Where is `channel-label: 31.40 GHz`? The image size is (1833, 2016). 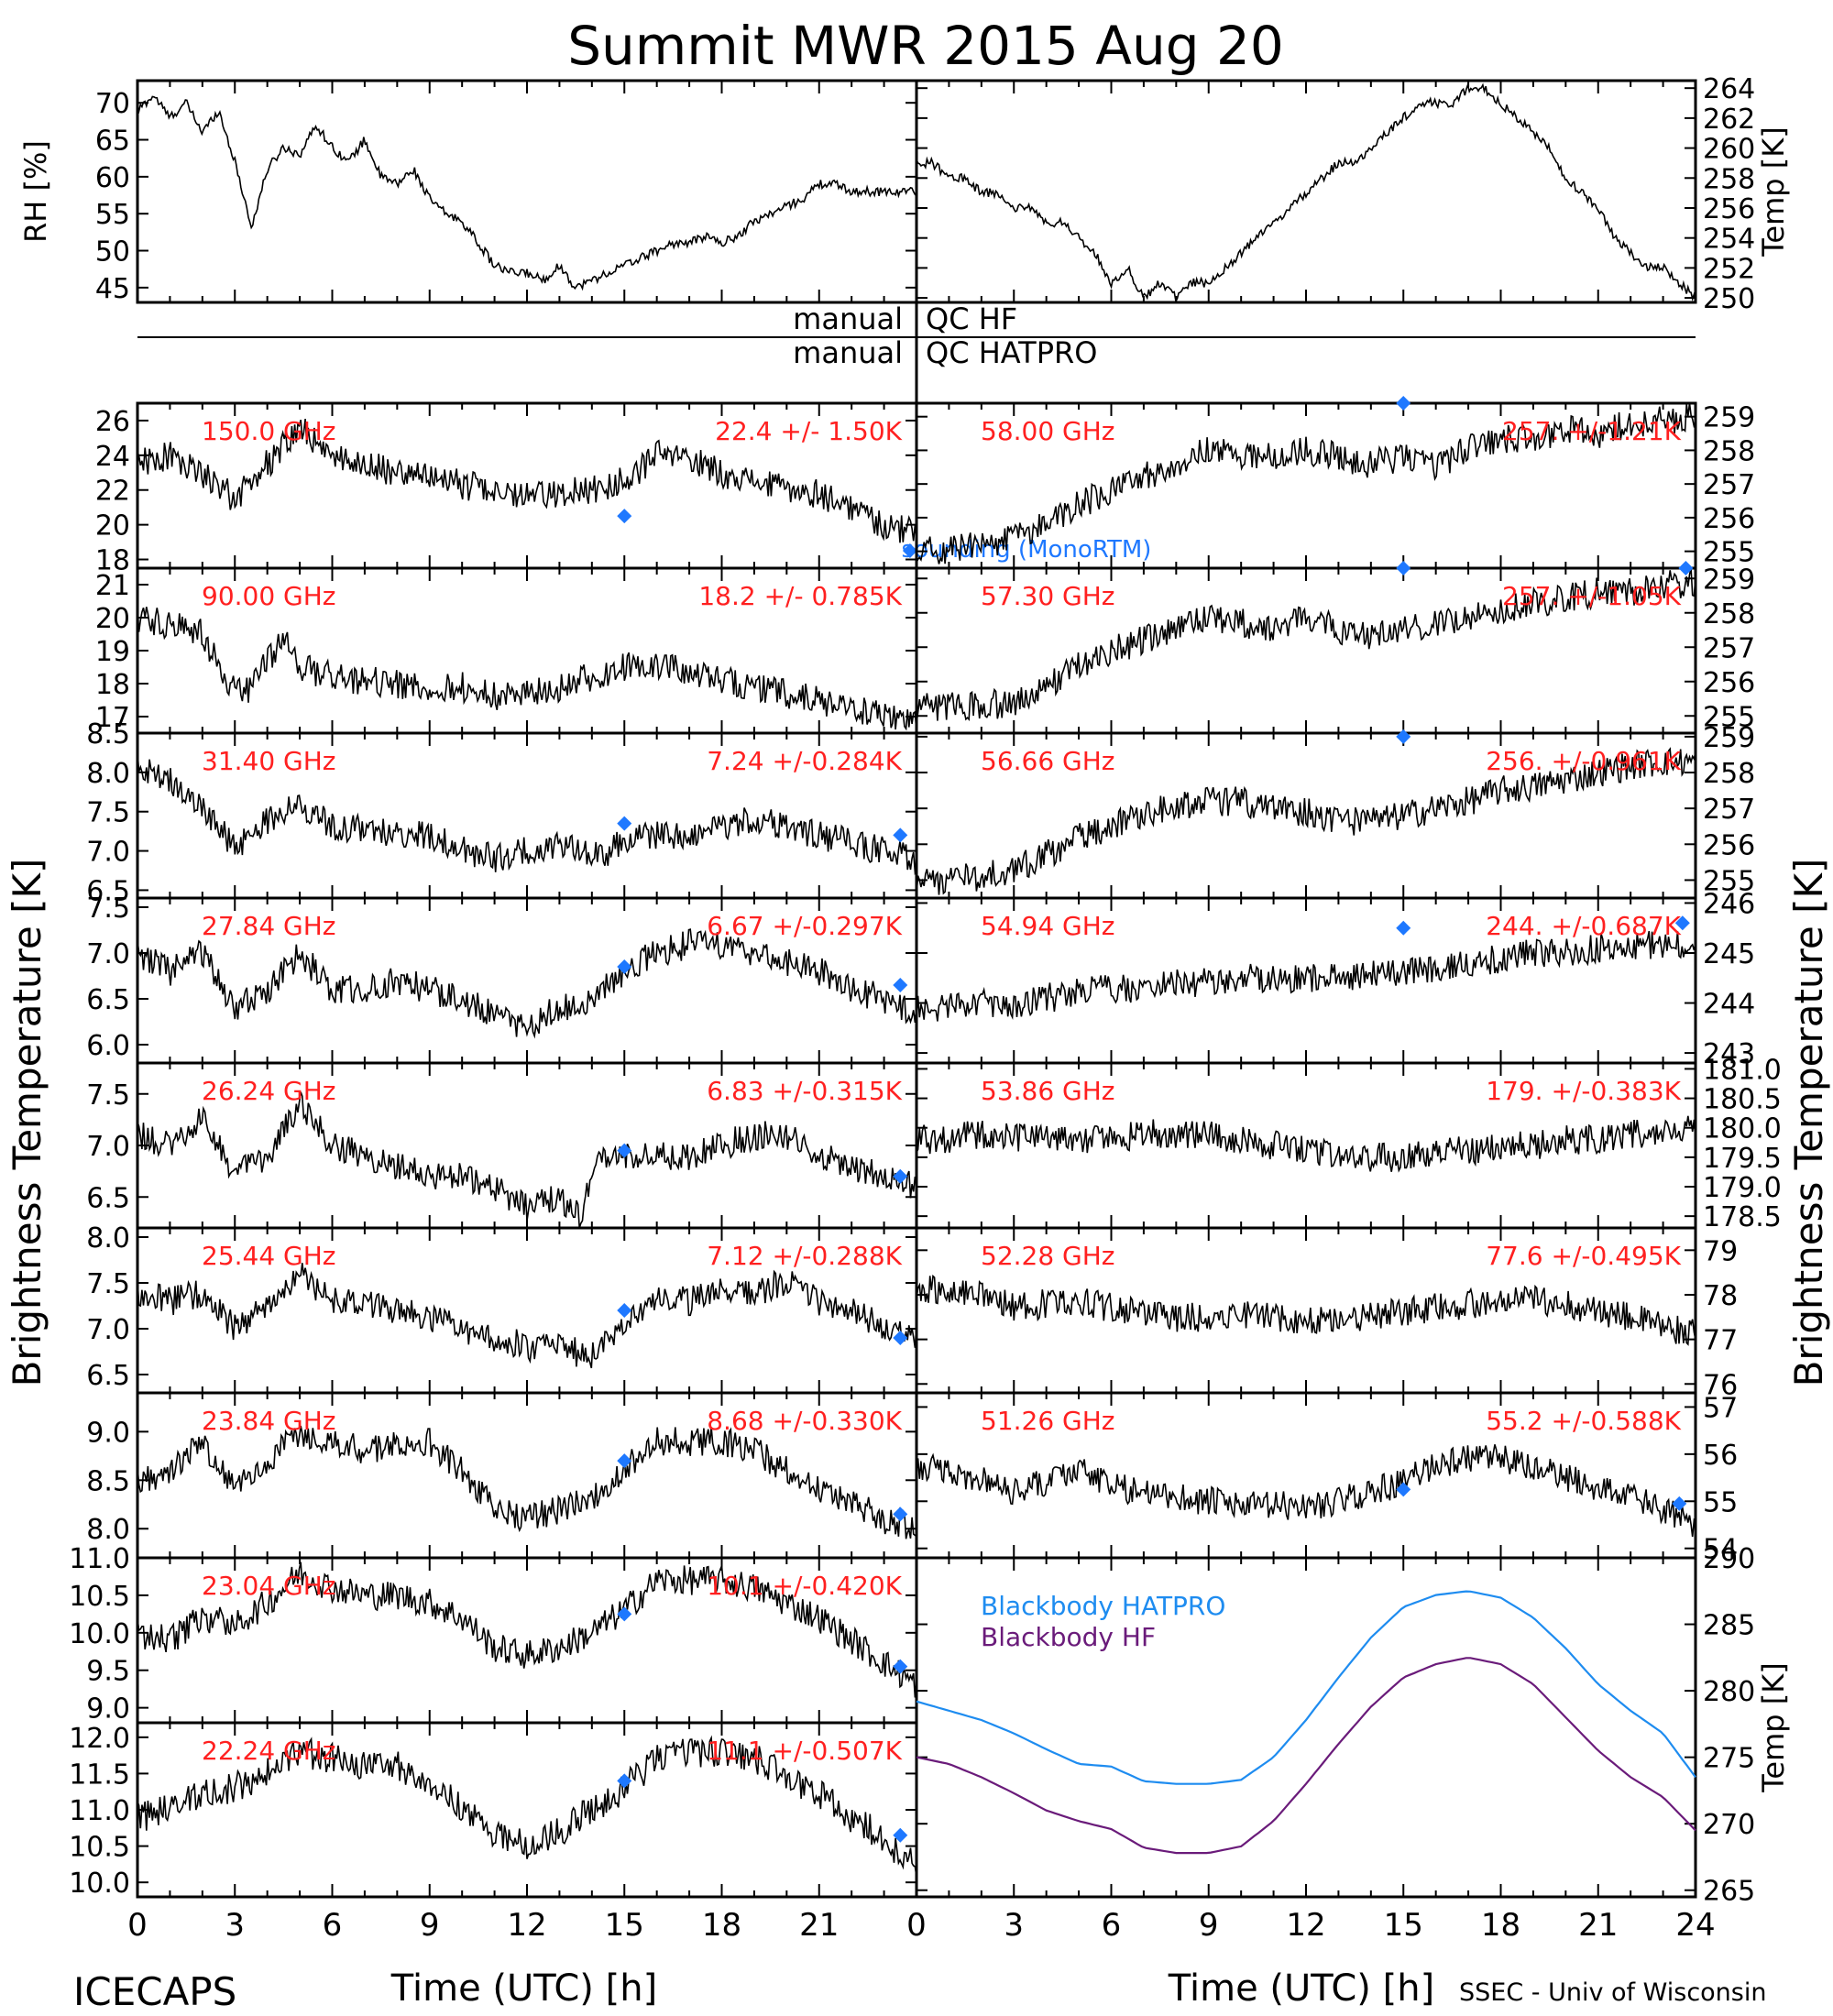
channel-label: 31.40 GHz is located at coordinates (269, 761).